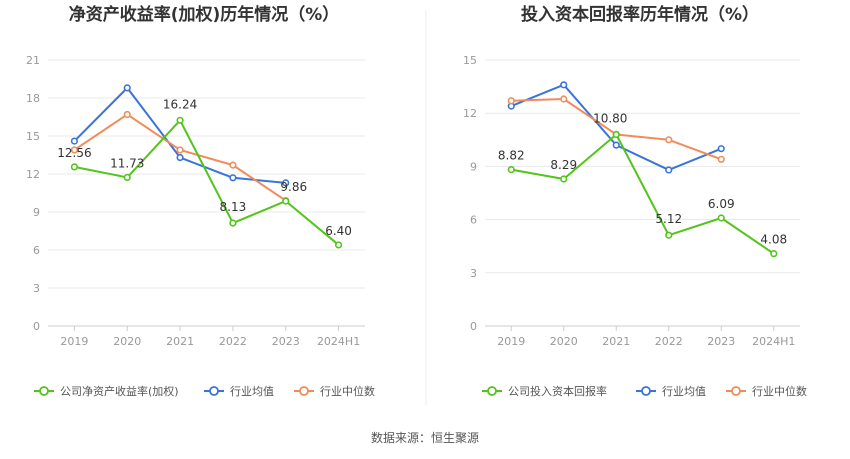 The height and width of the screenshot is (459, 850). I want to click on legend-item: 公司投入资本回报率, so click(544, 391).